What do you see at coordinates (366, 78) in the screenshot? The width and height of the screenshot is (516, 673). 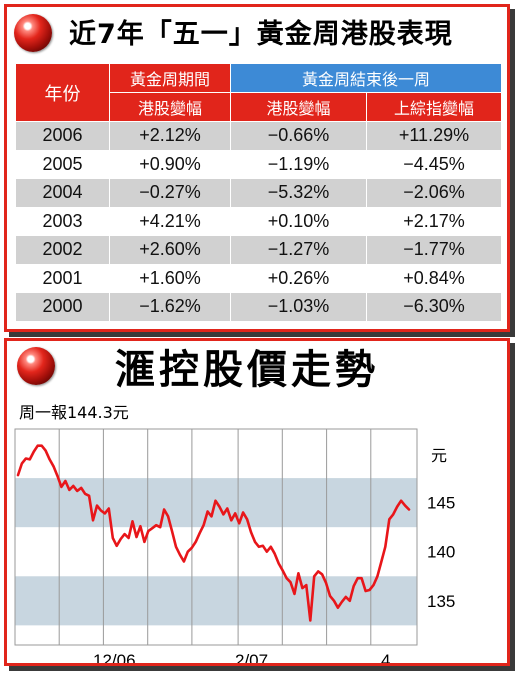 I see `header-after-main: 黃金周結束後一周` at bounding box center [366, 78].